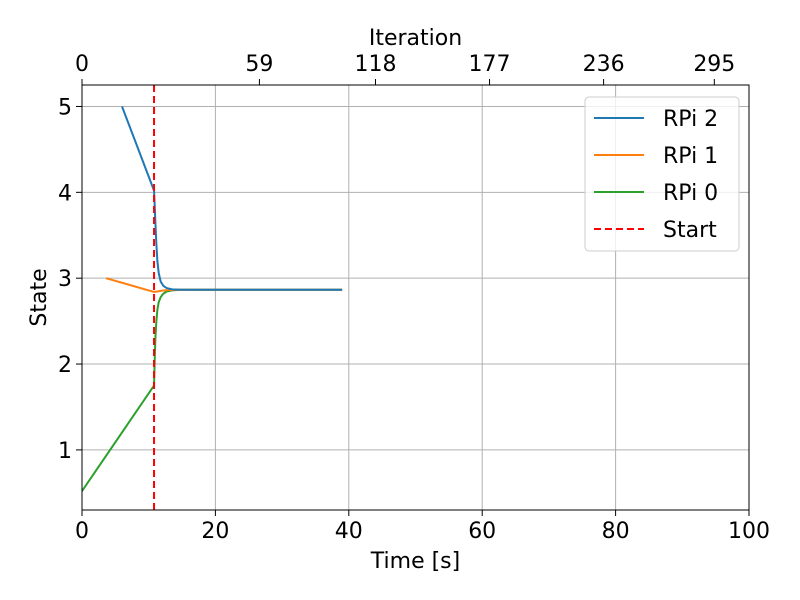  I want to click on legend-label: RPi 0, so click(690, 193).